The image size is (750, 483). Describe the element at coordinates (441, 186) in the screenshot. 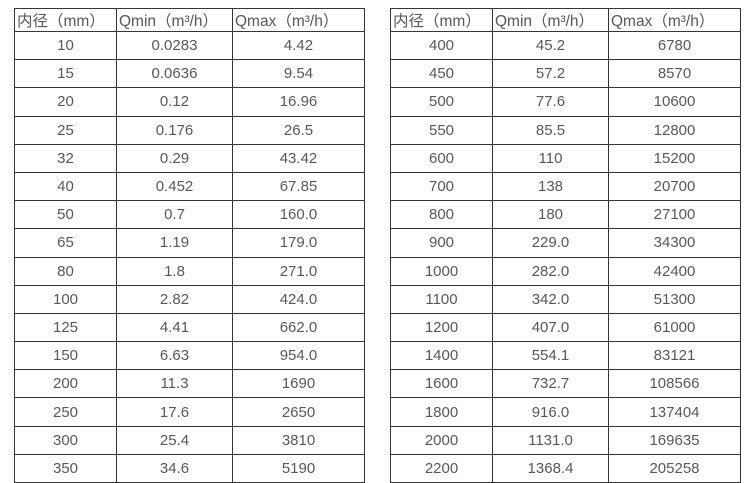

I see `table-cell: 700` at that location.